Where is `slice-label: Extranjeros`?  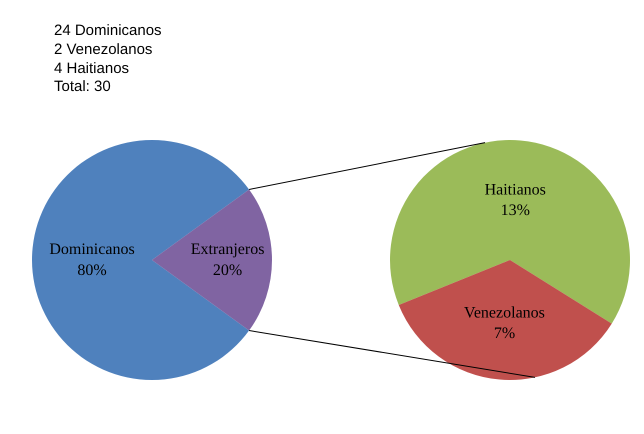
slice-label: Extranjeros is located at coordinates (227, 249).